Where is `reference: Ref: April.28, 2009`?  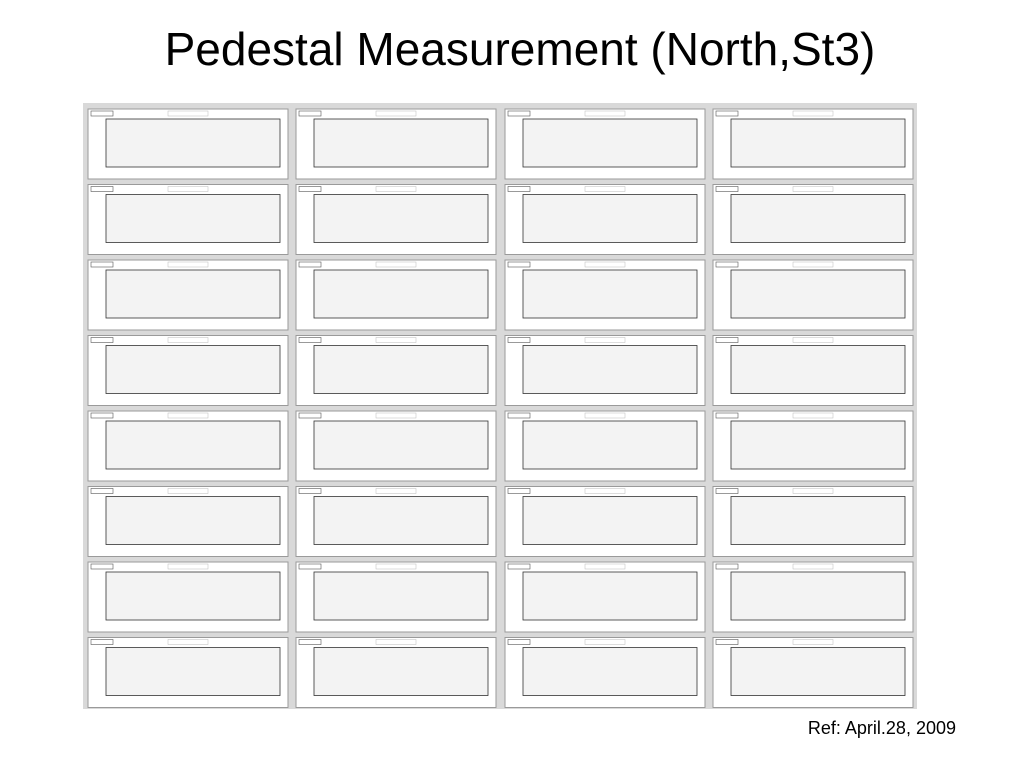
reference: Ref: April.28, 2009 is located at coordinates (881, 728).